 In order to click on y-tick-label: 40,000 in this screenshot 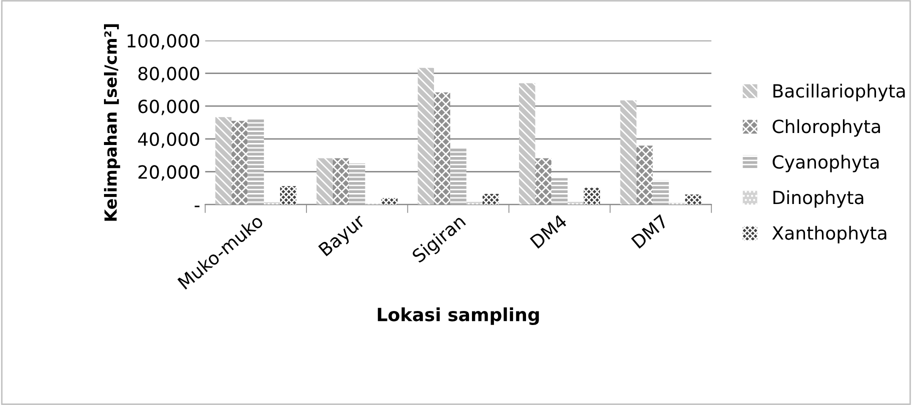, I will do `click(169, 140)`.